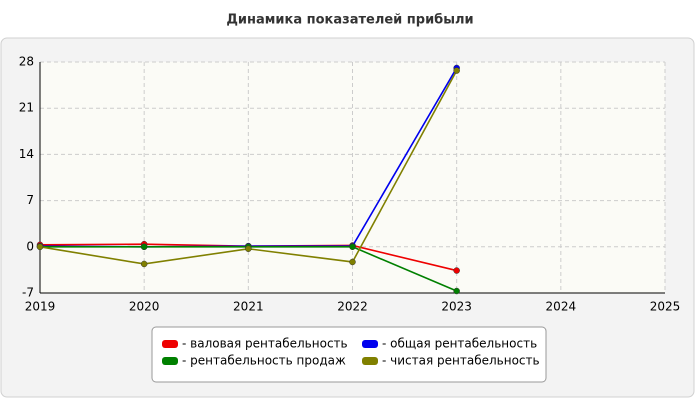 This screenshot has height=404, width=700. I want to click on legend-label: - общая рентабельность, so click(459, 344).